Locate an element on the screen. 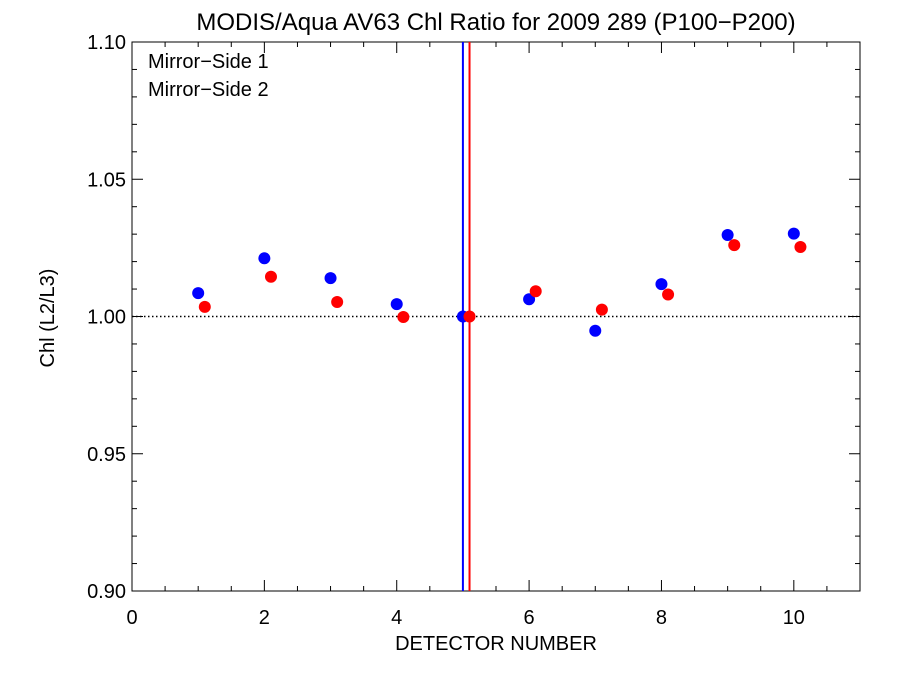  y-tick-label: 0.95 is located at coordinates (106, 455).